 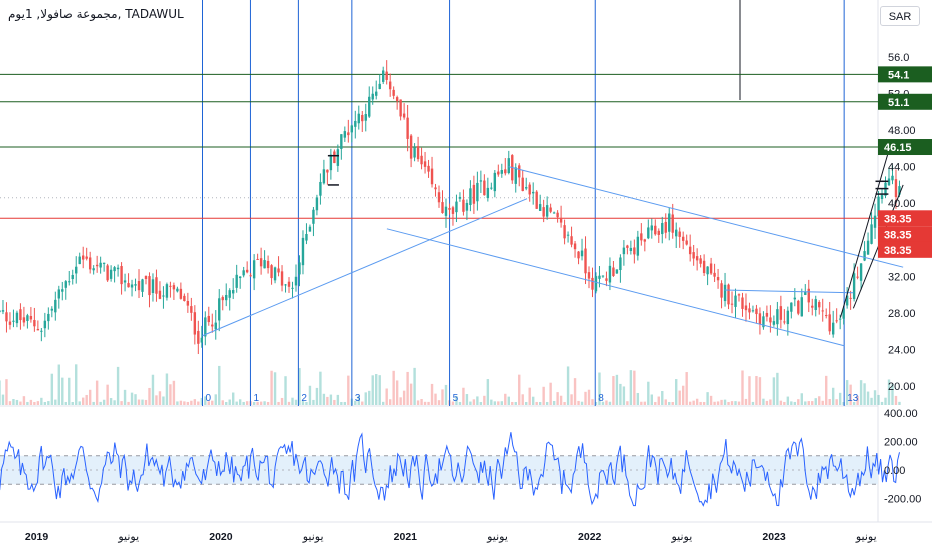 What do you see at coordinates (905, 249) in the screenshot?
I see `price-tag-bg` at bounding box center [905, 249].